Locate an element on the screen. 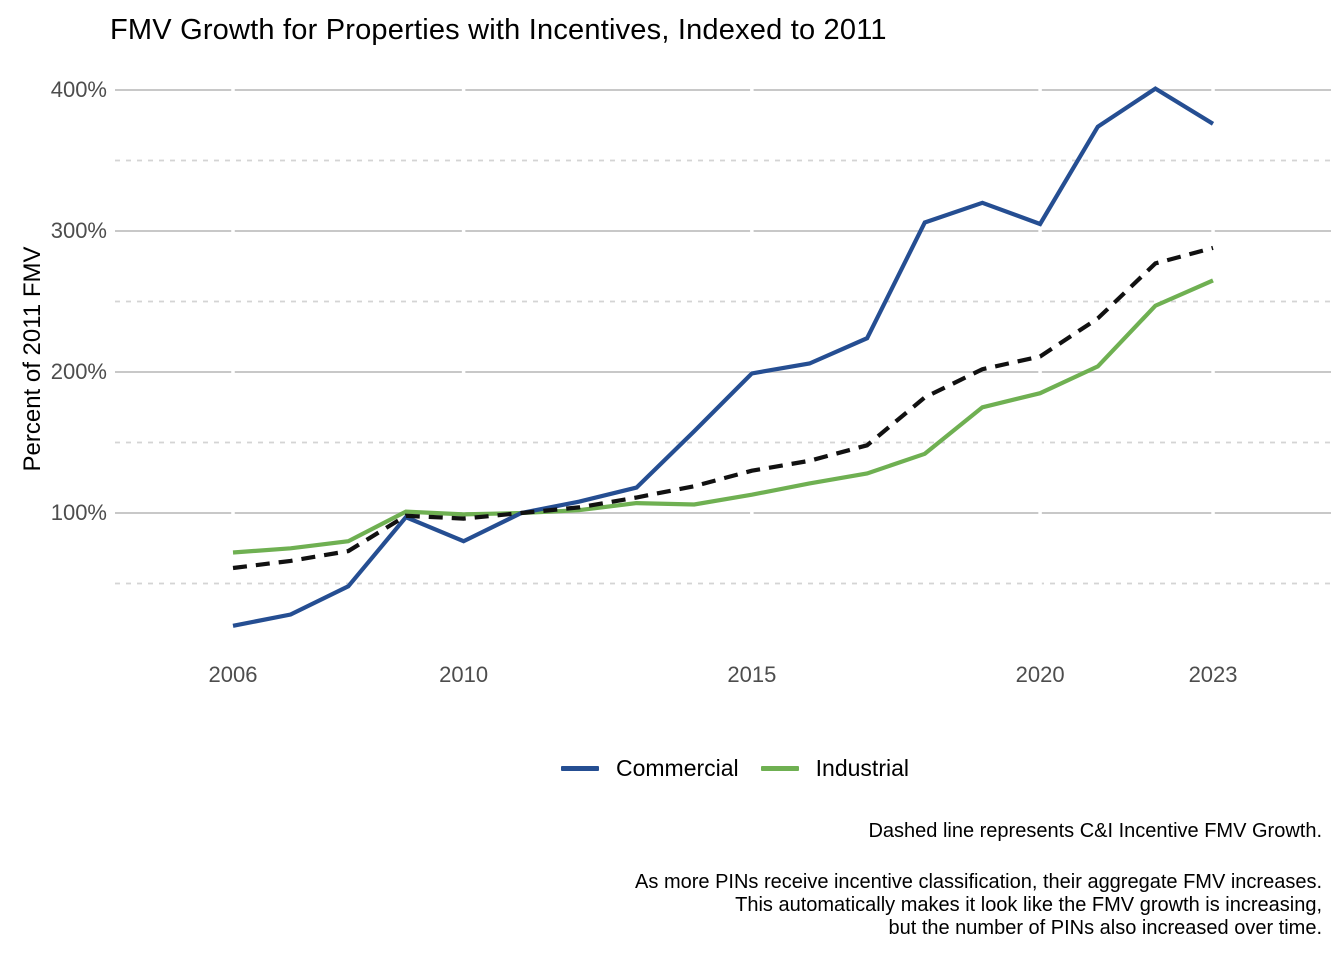  legend-label: Industrial is located at coordinates (862, 768).